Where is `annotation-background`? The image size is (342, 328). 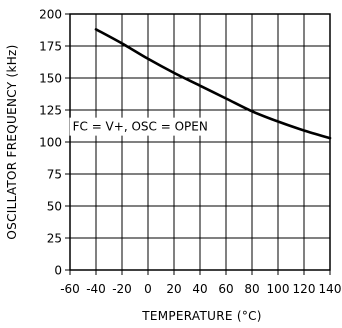
annotation-background is located at coordinates (140, 126).